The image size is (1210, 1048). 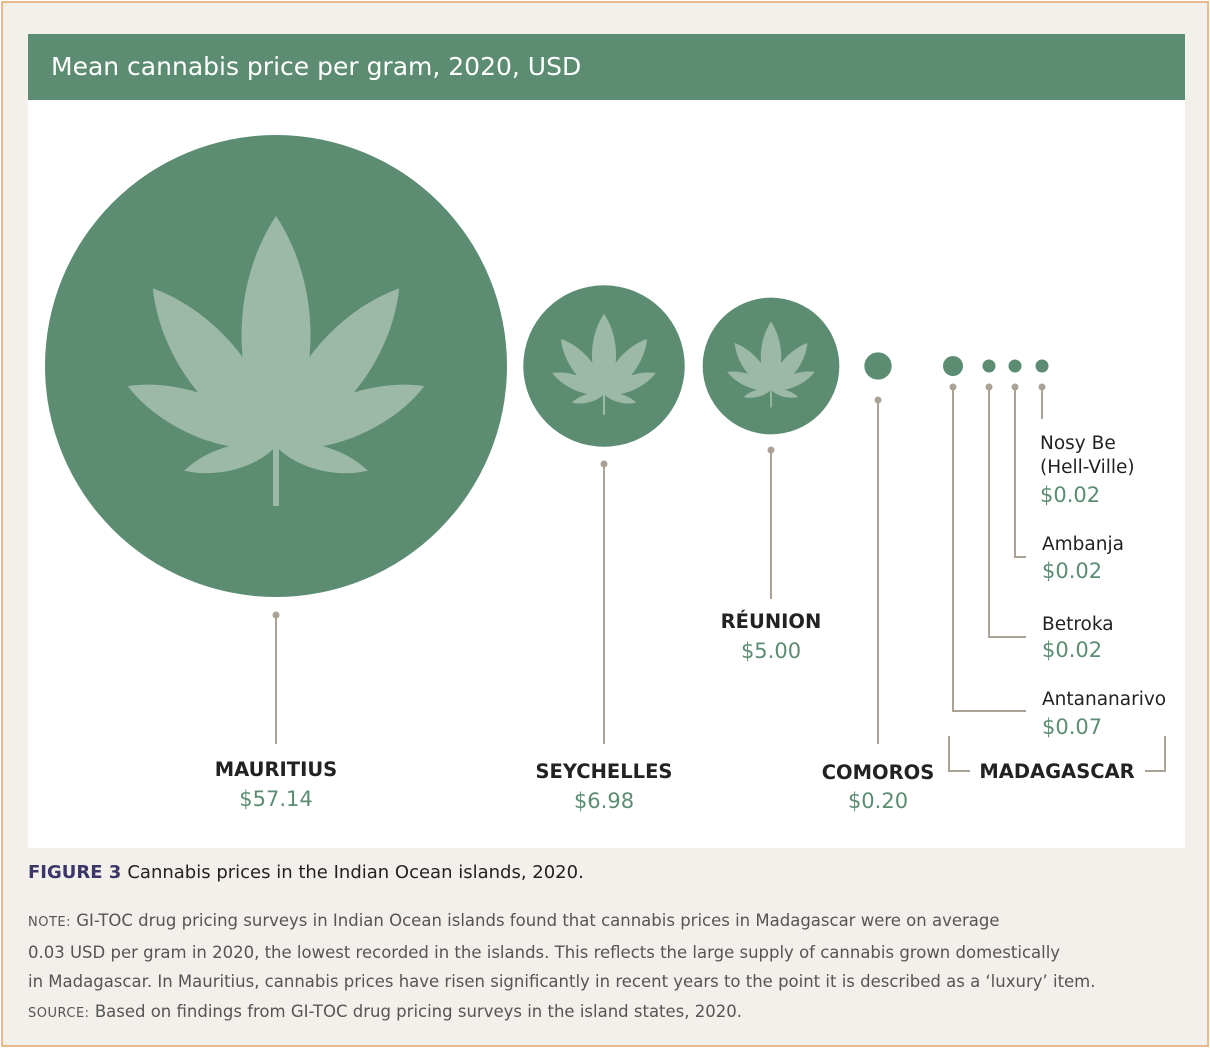 What do you see at coordinates (1020, 472) in the screenshot?
I see `leader-line-ambanja` at bounding box center [1020, 472].